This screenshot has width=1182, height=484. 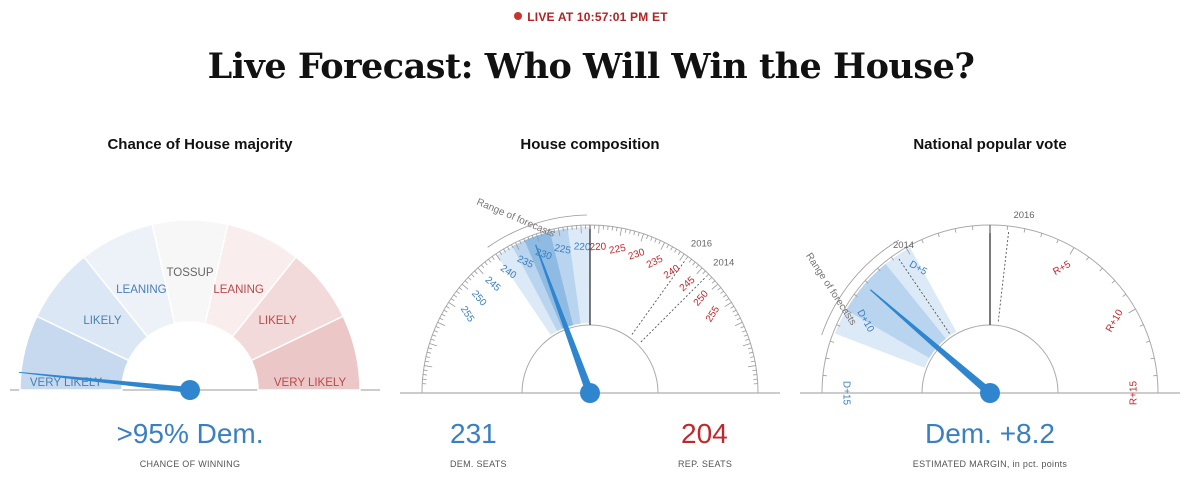 I want to click on rep-seats-caption: REP. SEATS, so click(x=705, y=464).